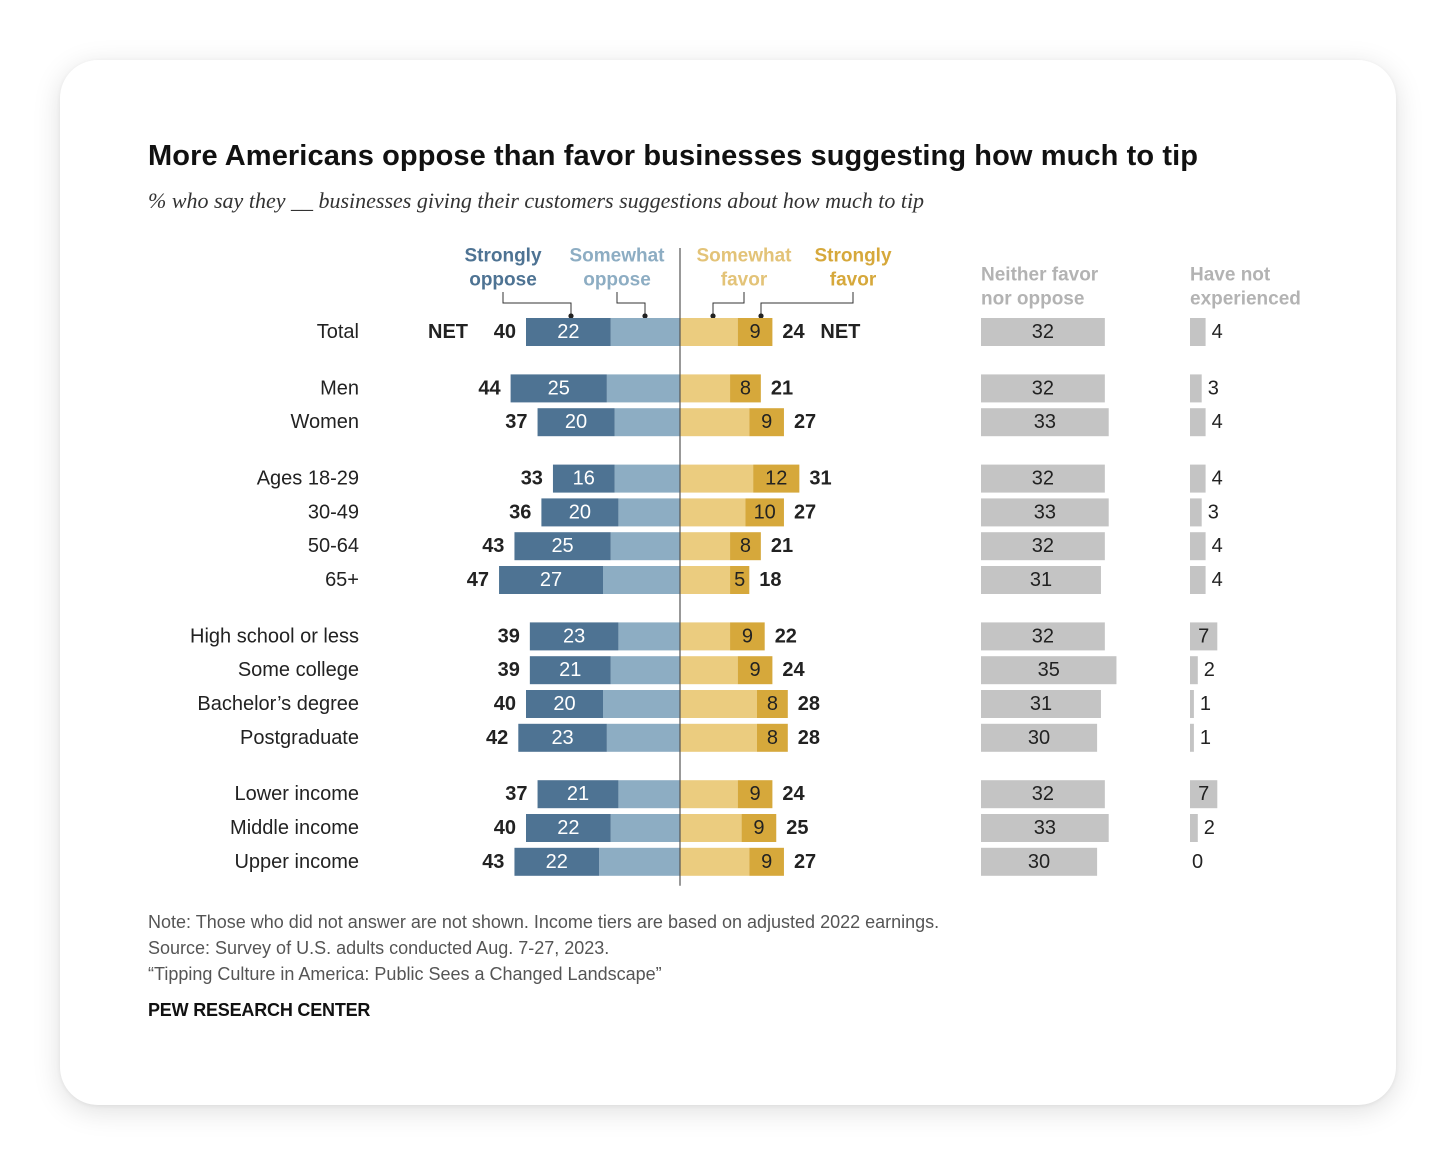 The width and height of the screenshot is (1456, 1165). What do you see at coordinates (782, 388) in the screenshot?
I see `value-net-favor: 21` at bounding box center [782, 388].